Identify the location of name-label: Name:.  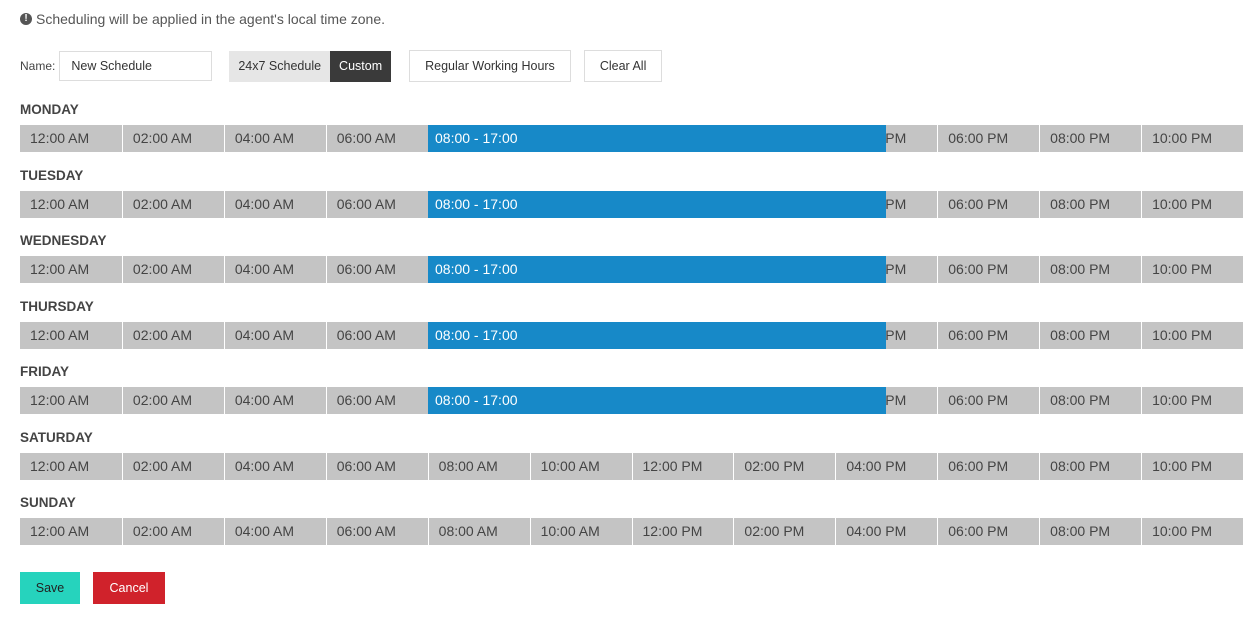
(38, 66).